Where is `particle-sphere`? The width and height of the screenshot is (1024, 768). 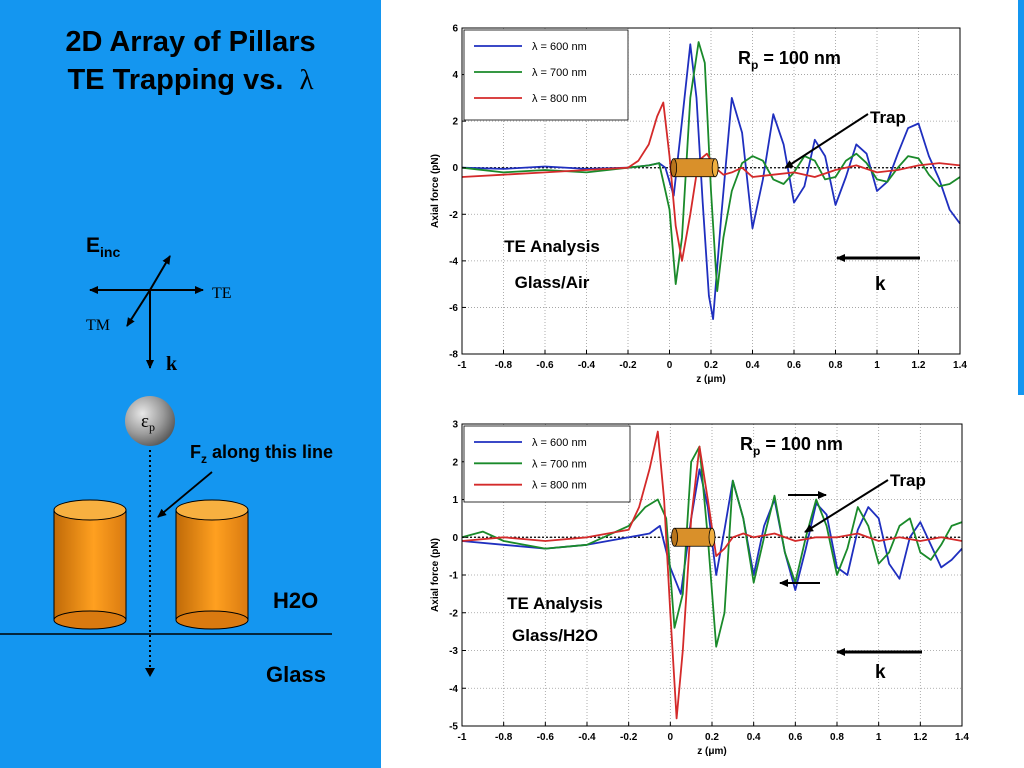
particle-sphere is located at coordinates (150, 421).